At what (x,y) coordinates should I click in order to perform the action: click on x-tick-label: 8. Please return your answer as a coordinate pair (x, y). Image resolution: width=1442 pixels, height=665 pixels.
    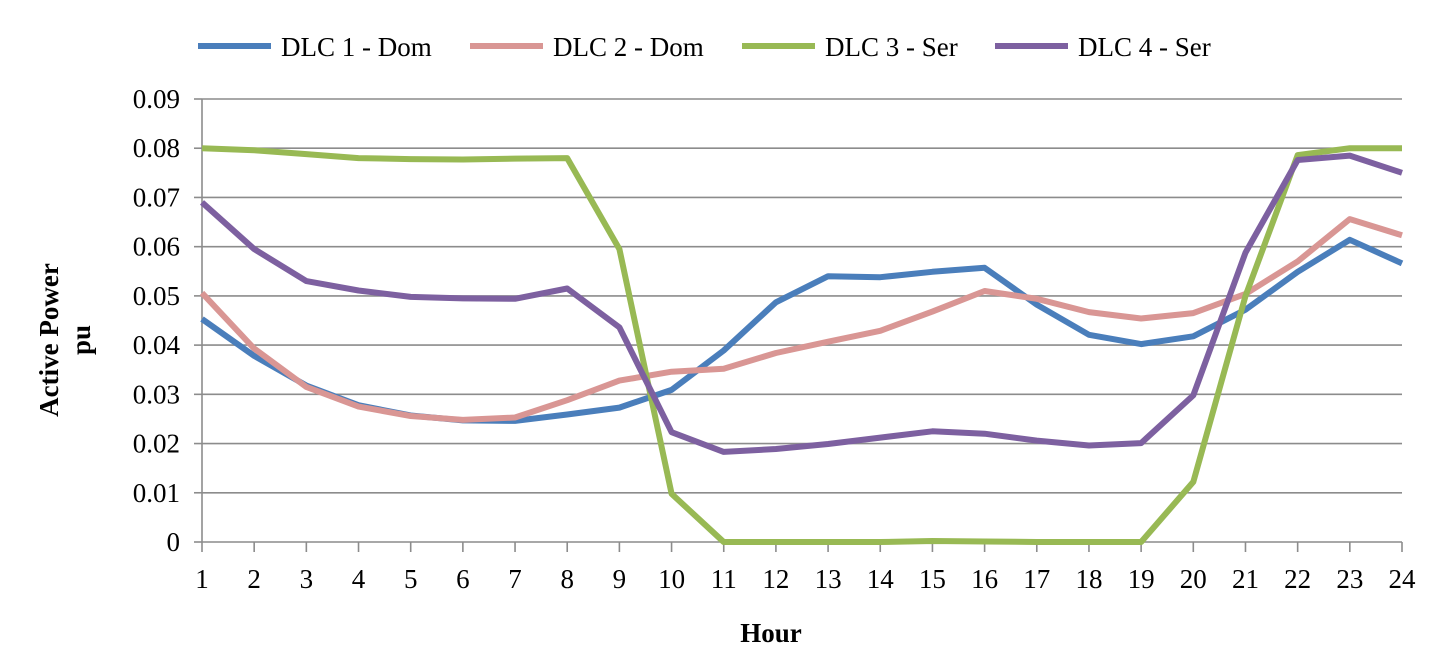
    Looking at the image, I should click on (567, 579).